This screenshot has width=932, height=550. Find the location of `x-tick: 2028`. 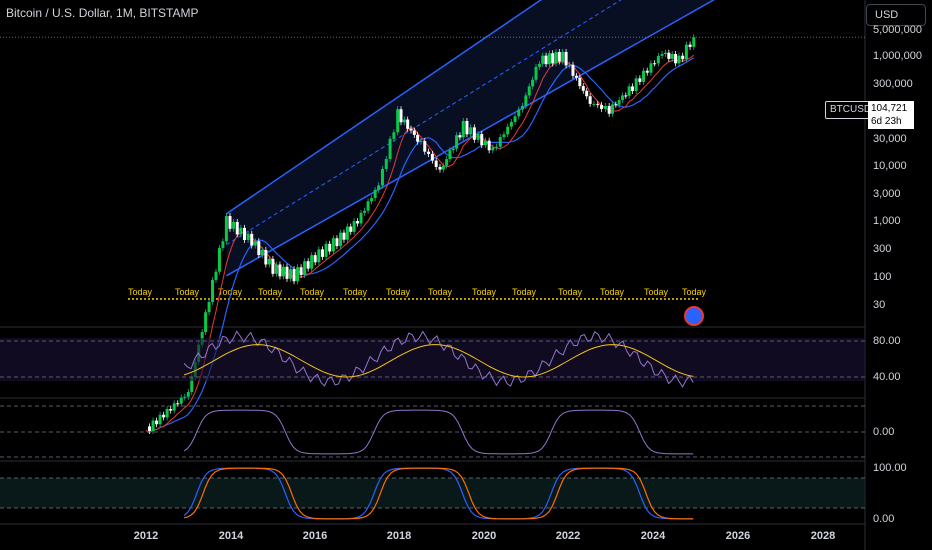

x-tick: 2028 is located at coordinates (823, 536).